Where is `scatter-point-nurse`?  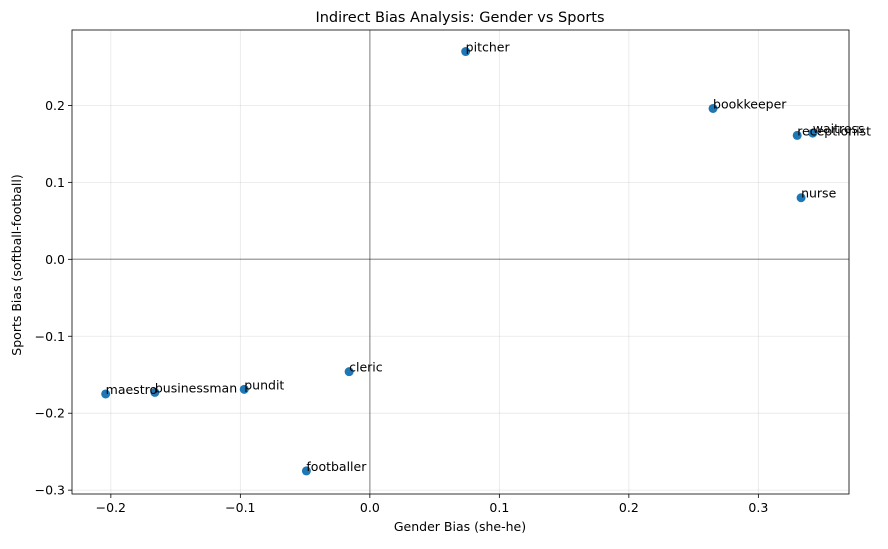
scatter-point-nurse is located at coordinates (801, 198).